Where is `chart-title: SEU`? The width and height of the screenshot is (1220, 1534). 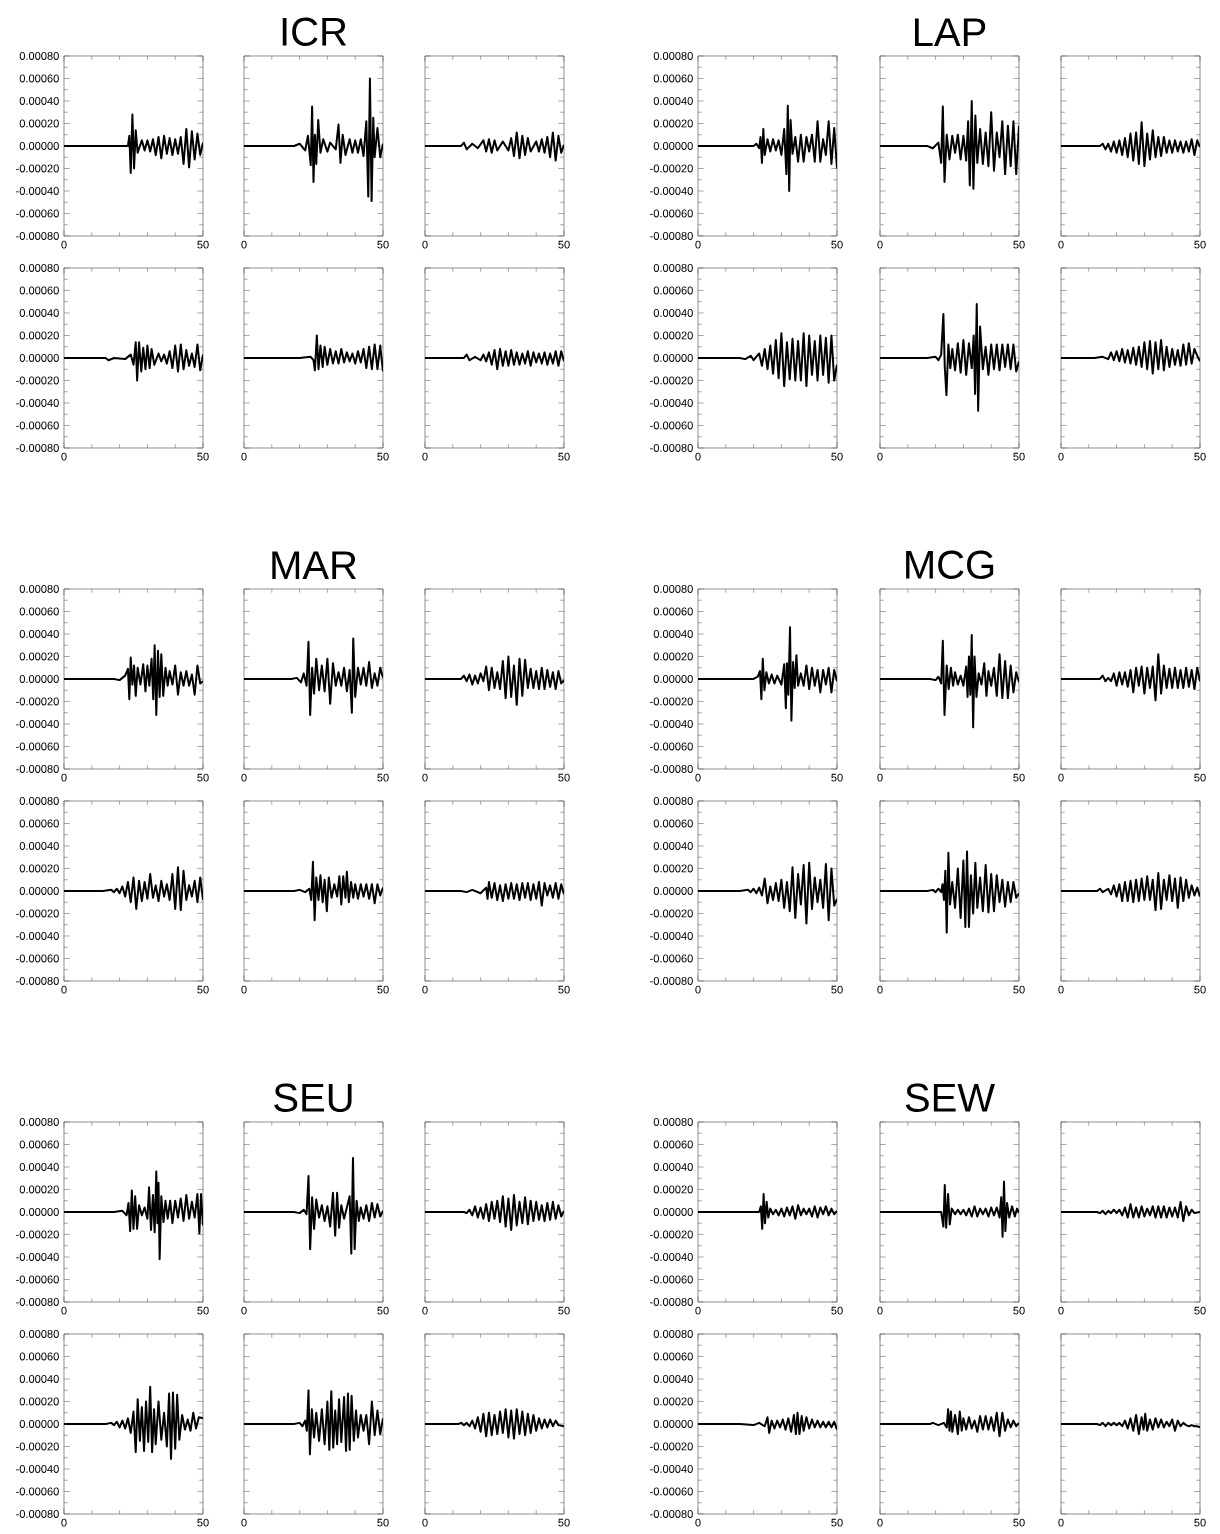
chart-title: SEU is located at coordinates (313, 1097).